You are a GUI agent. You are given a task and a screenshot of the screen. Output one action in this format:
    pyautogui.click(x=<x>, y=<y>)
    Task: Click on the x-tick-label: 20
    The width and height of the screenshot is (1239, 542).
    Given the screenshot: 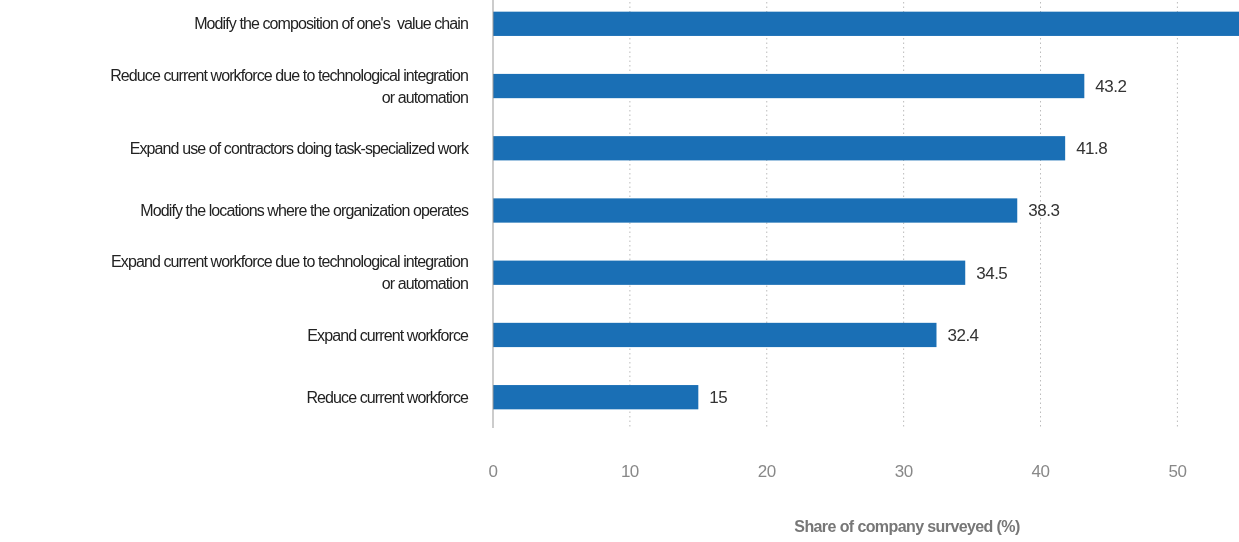 What is the action you would take?
    pyautogui.click(x=766, y=471)
    